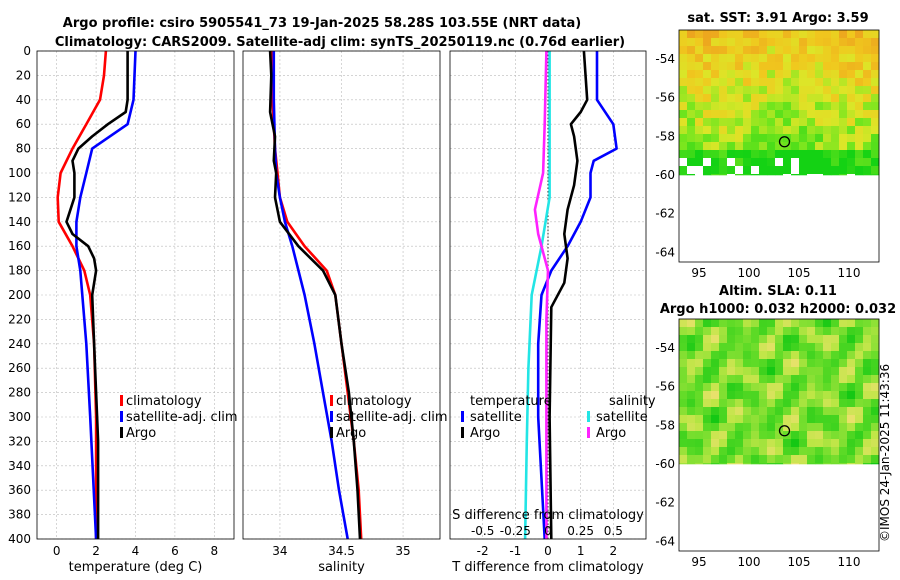  I want to click on map-y-tick-label: -58, so click(665, 425).